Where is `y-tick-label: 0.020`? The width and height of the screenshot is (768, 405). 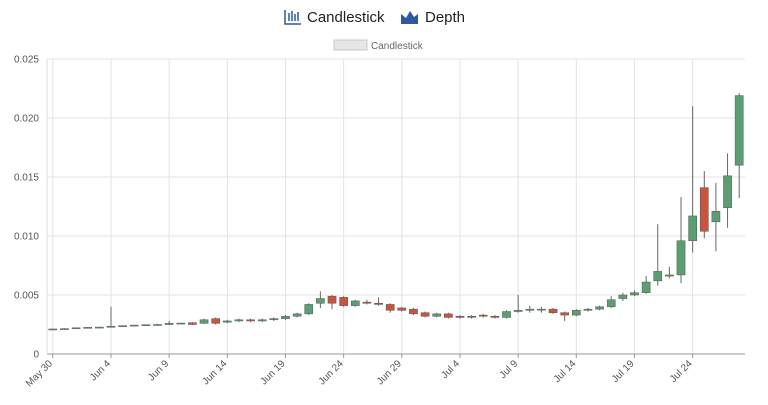 y-tick-label: 0.020 is located at coordinates (26, 119).